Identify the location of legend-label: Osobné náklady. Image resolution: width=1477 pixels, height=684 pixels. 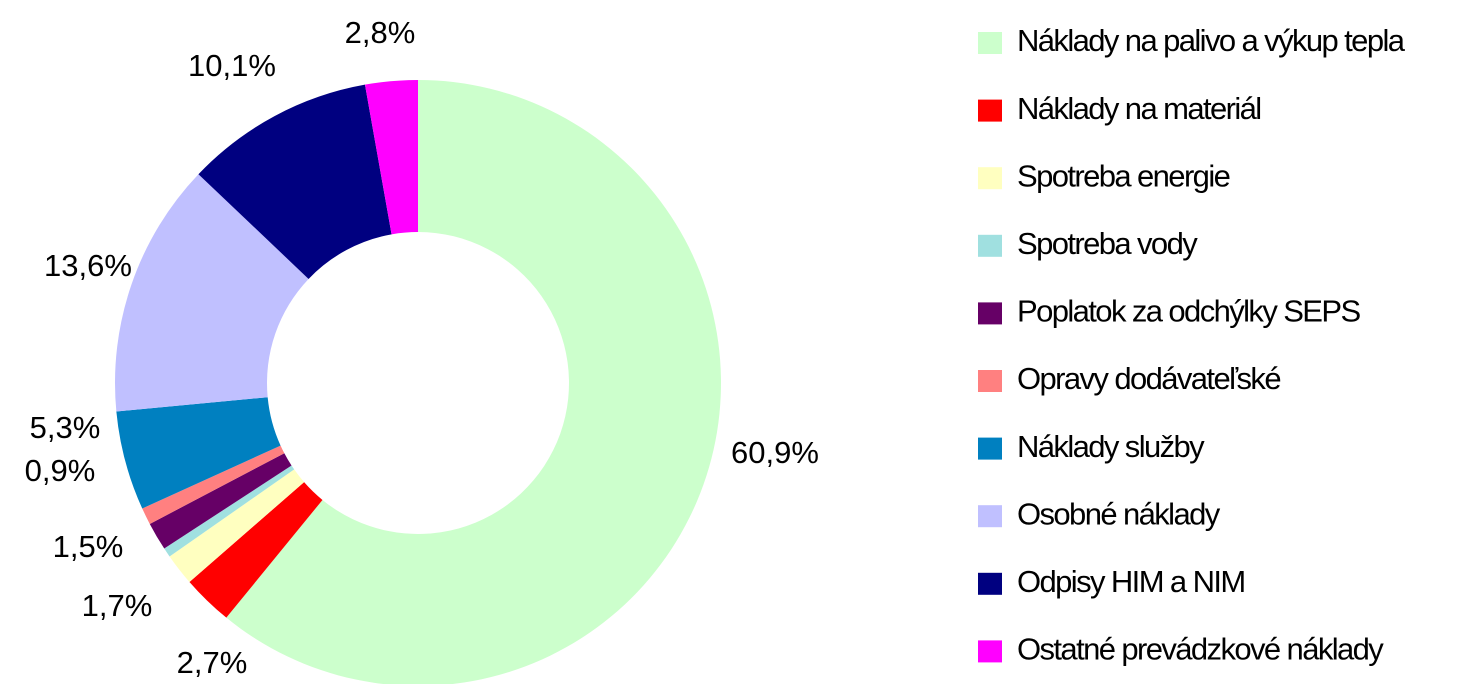
(1119, 513).